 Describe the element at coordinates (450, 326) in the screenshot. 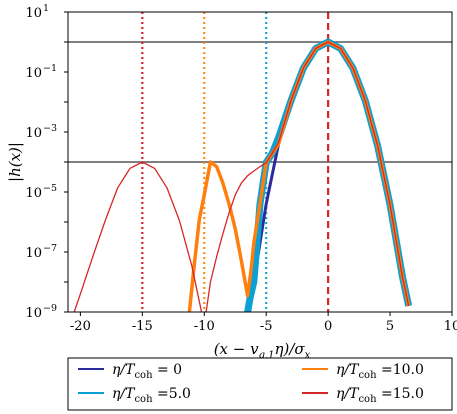

I see `x-tick-label: 10` at that location.